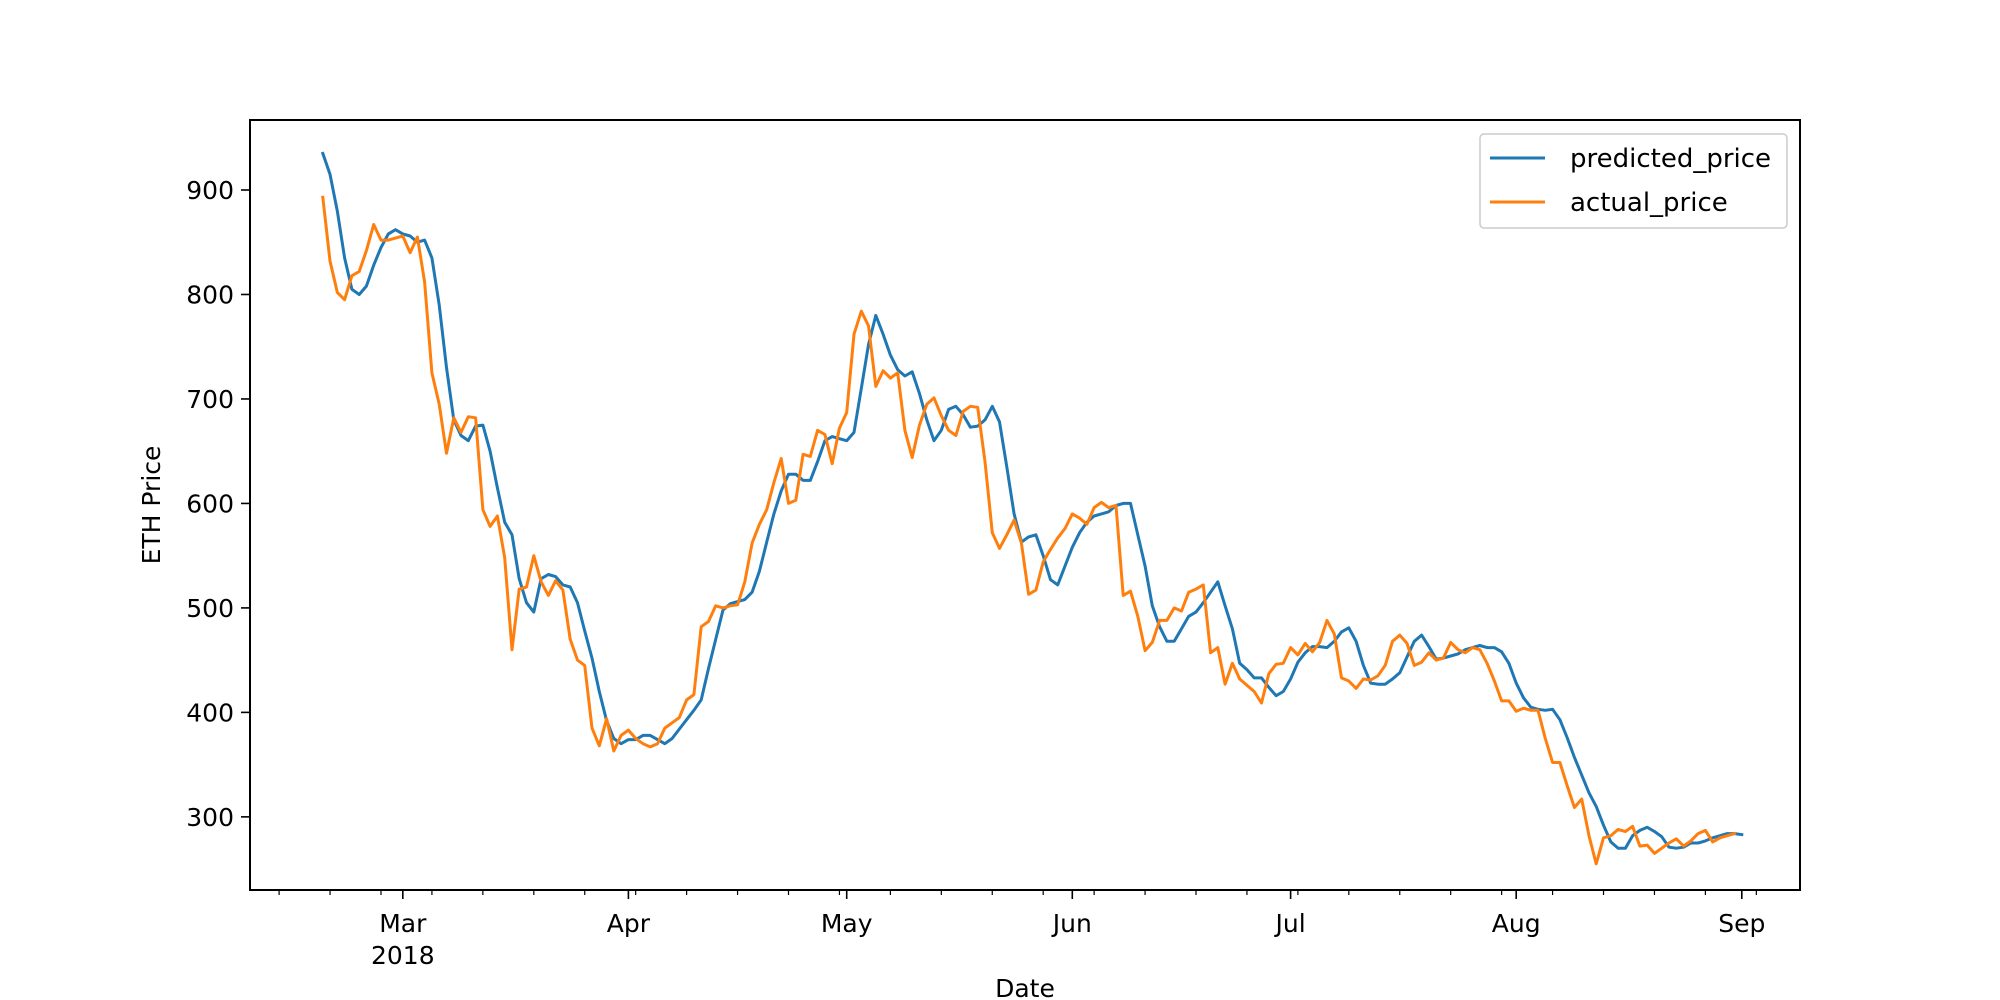 This screenshot has height=1000, width=2000. What do you see at coordinates (403, 923) in the screenshot?
I see `x-tick-label: Mar` at bounding box center [403, 923].